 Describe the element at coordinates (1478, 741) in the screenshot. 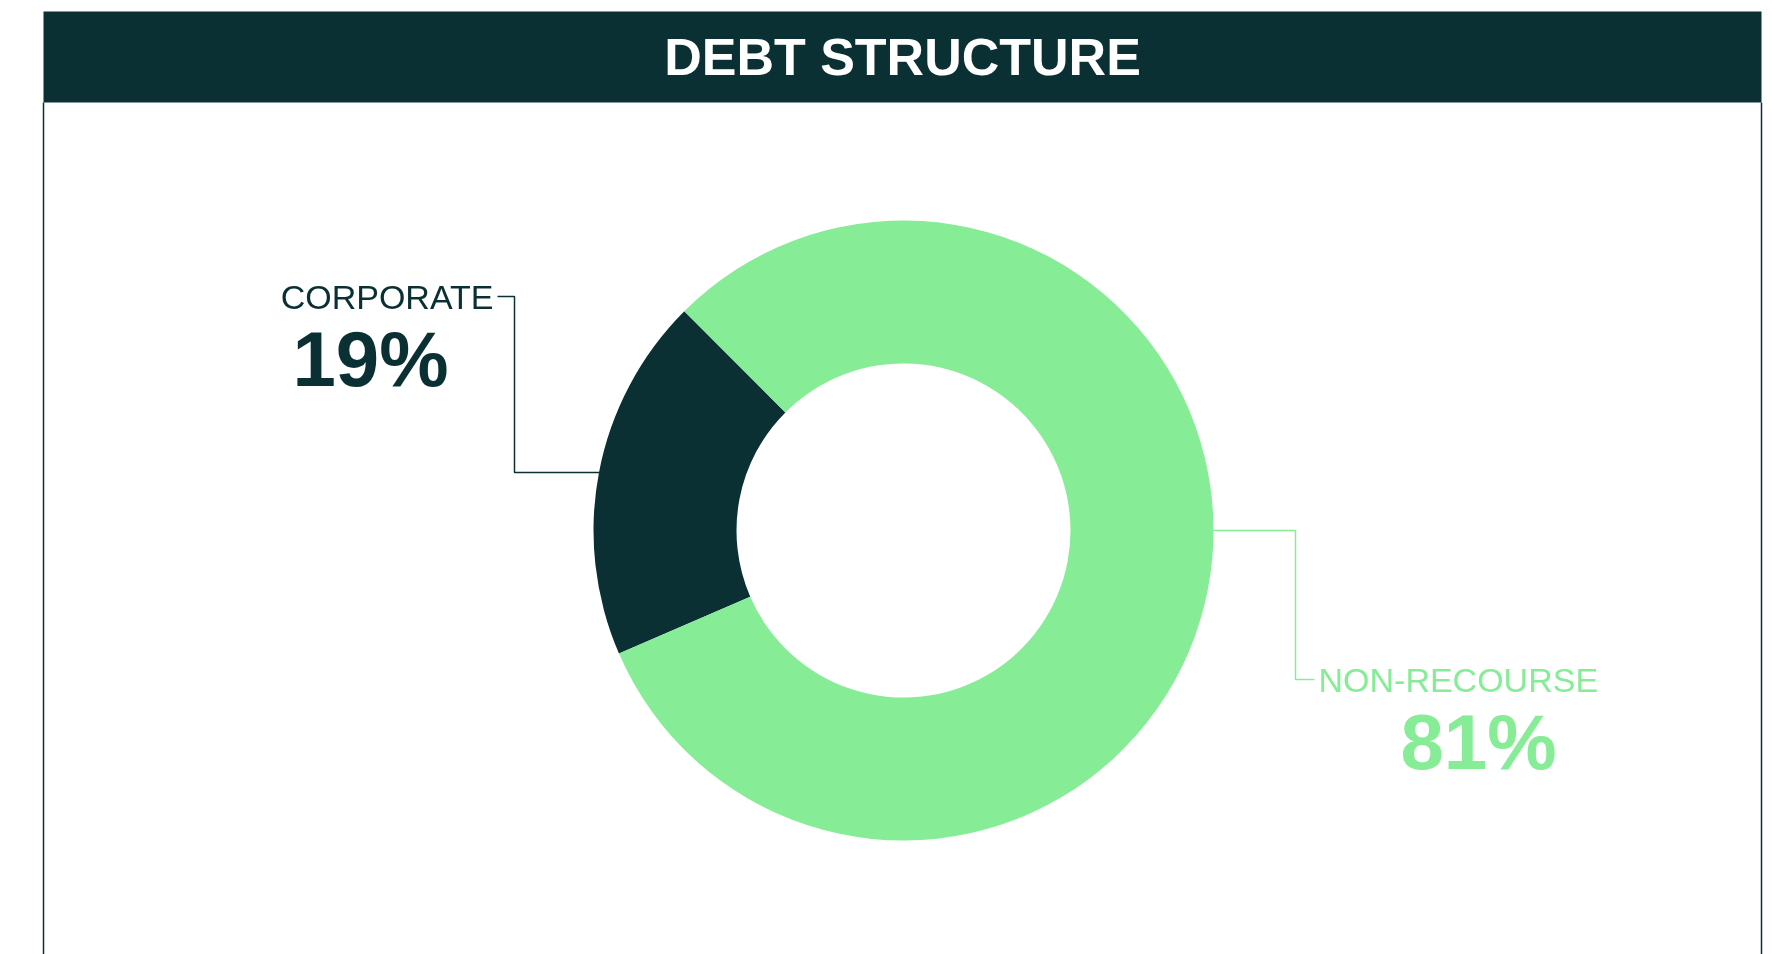

I see `data-label: 81%` at that location.